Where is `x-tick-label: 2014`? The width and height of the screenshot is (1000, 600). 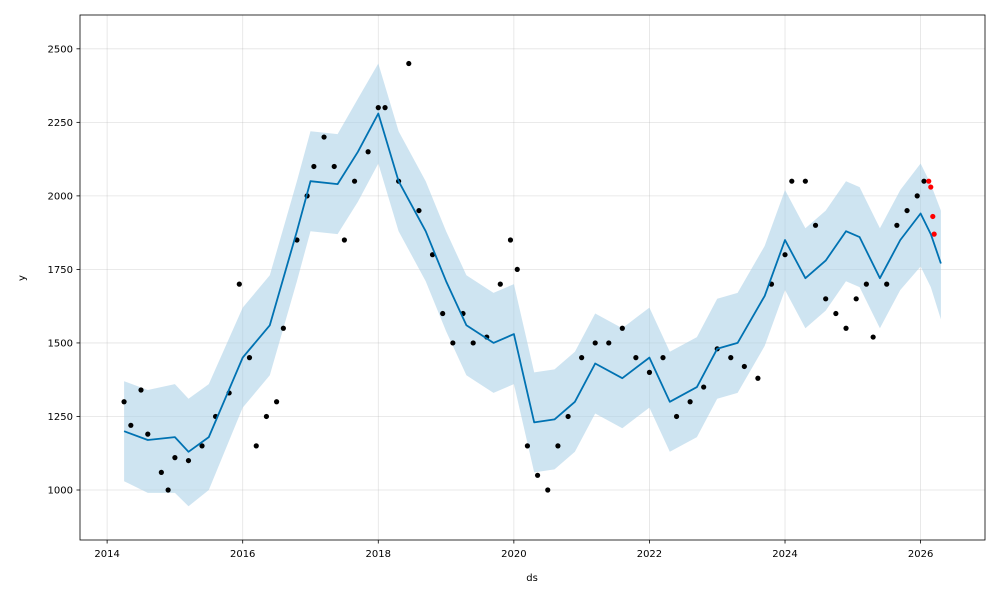 x-tick-label: 2014 is located at coordinates (106, 554).